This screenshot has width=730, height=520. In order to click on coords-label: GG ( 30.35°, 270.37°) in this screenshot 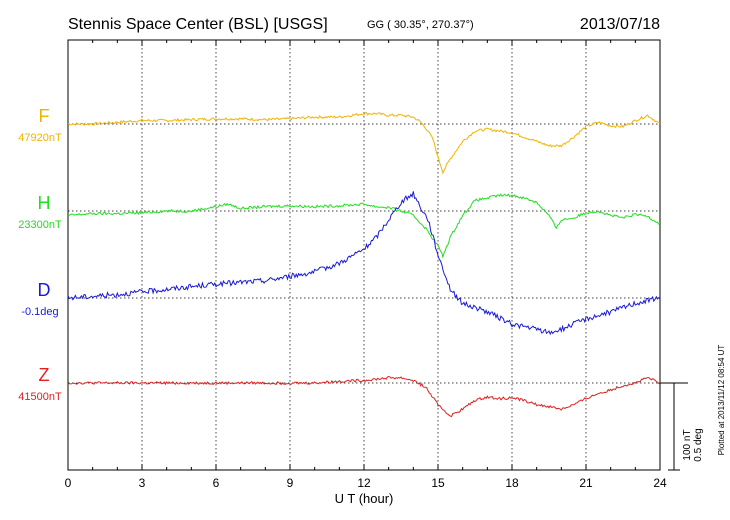, I will do `click(420, 25)`.